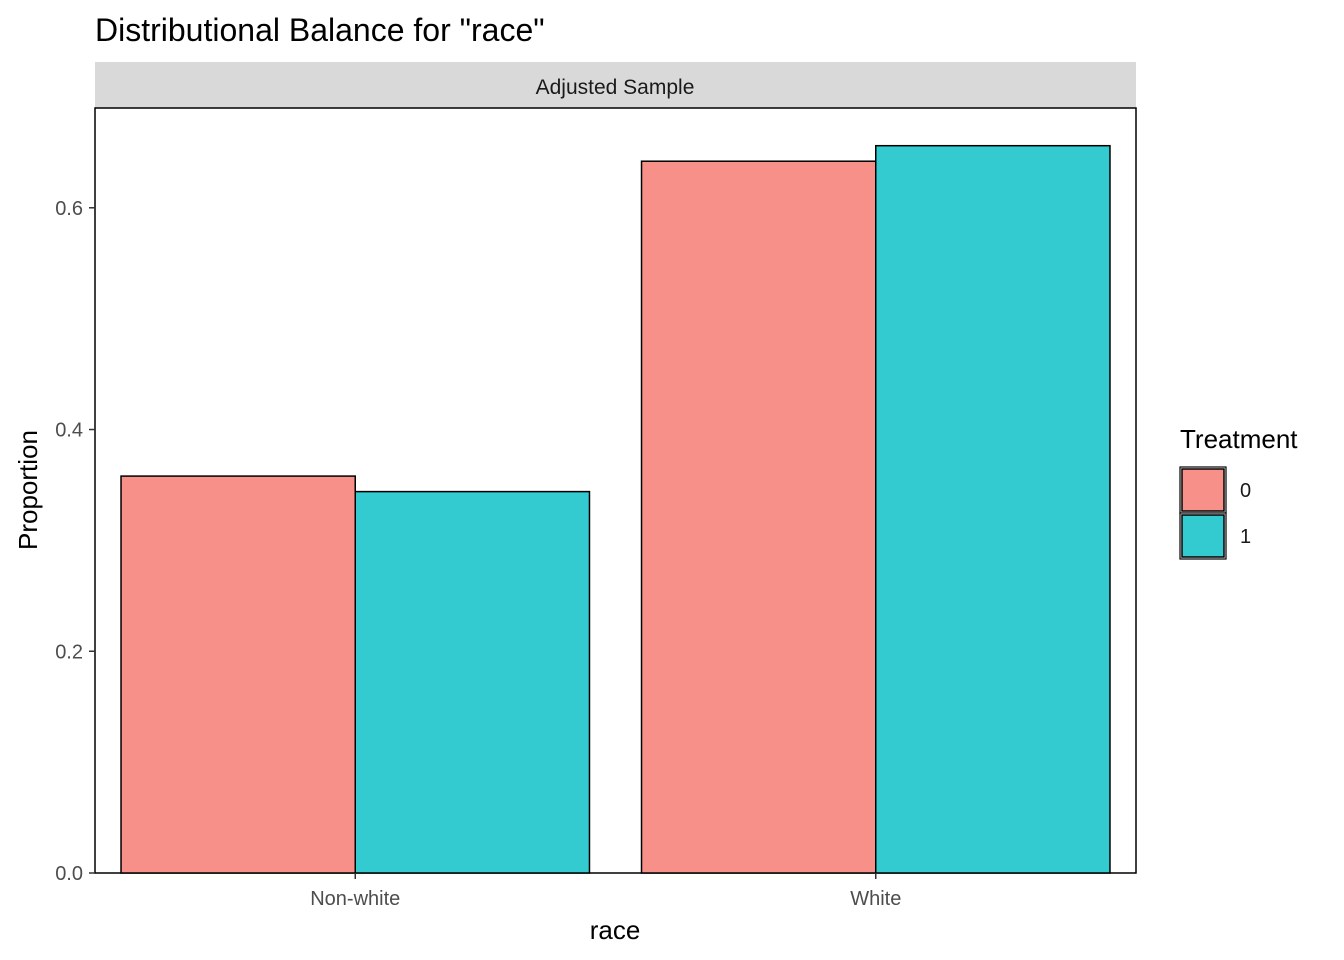 This screenshot has height=960, width=1344. Describe the element at coordinates (615, 930) in the screenshot. I see `x-axis-title: race` at that location.